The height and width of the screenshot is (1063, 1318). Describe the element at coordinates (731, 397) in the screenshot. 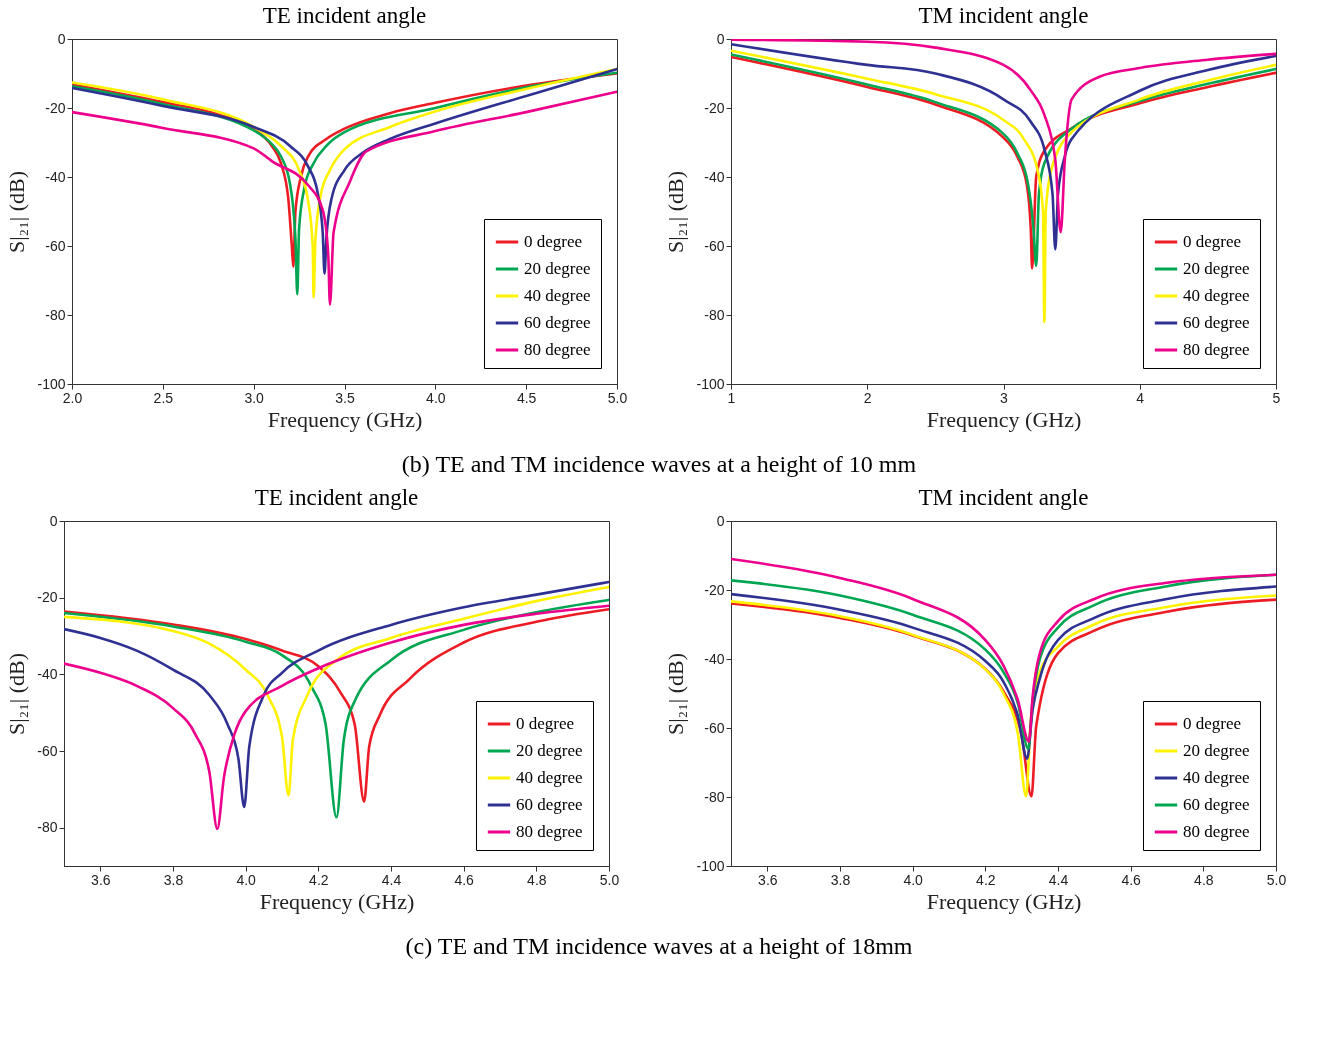

I see `x-tick-label: 1` at that location.